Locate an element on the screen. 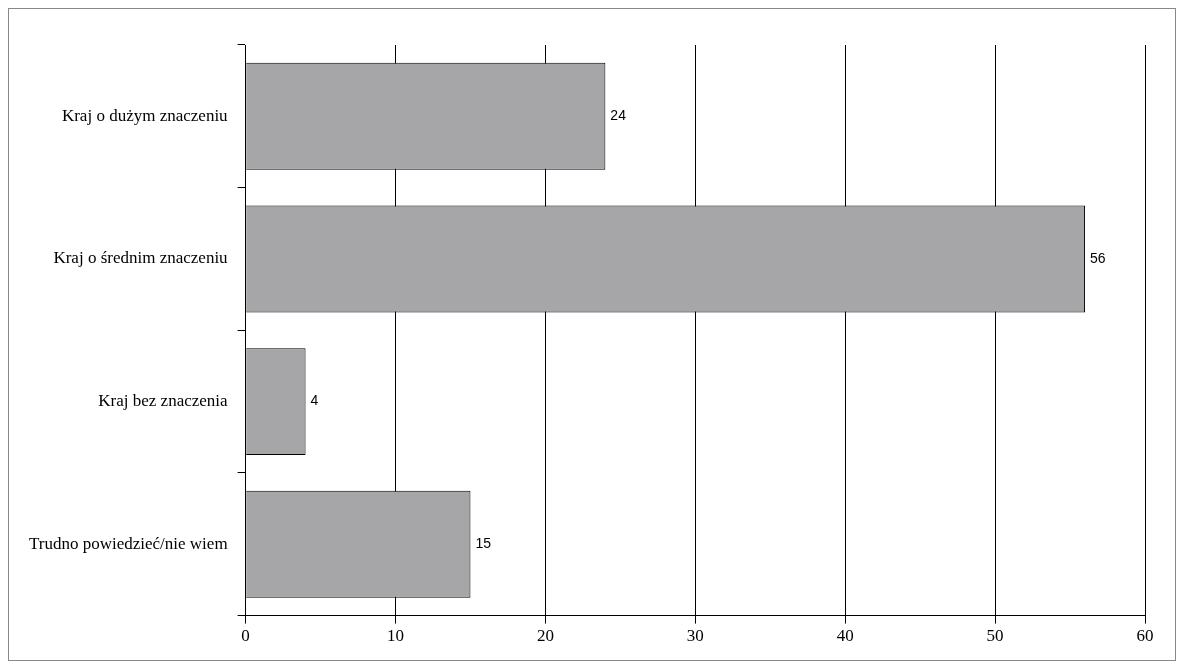 This screenshot has width=1184, height=669. y-tick-label: Kraj o średnim znaczeniu is located at coordinates (141, 258).